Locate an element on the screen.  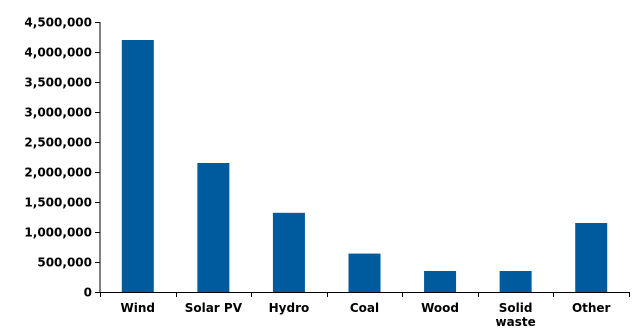
y-tick-label: 1,500,000 is located at coordinates (58, 203).